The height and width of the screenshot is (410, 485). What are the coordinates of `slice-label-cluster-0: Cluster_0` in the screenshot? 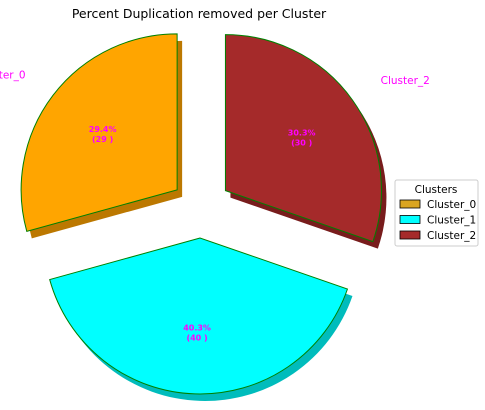 It's located at (13, 75).